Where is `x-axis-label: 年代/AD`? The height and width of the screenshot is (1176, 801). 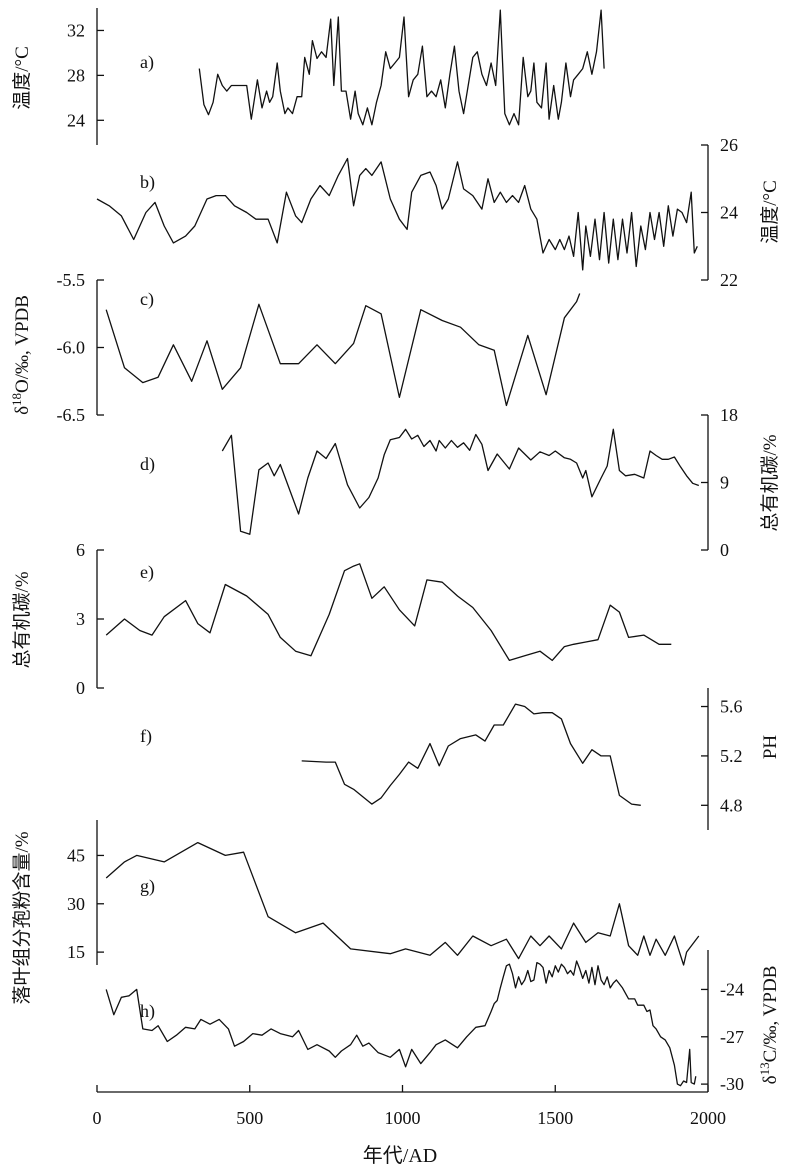
x-axis-label: 年代/AD is located at coordinates (400, 1155).